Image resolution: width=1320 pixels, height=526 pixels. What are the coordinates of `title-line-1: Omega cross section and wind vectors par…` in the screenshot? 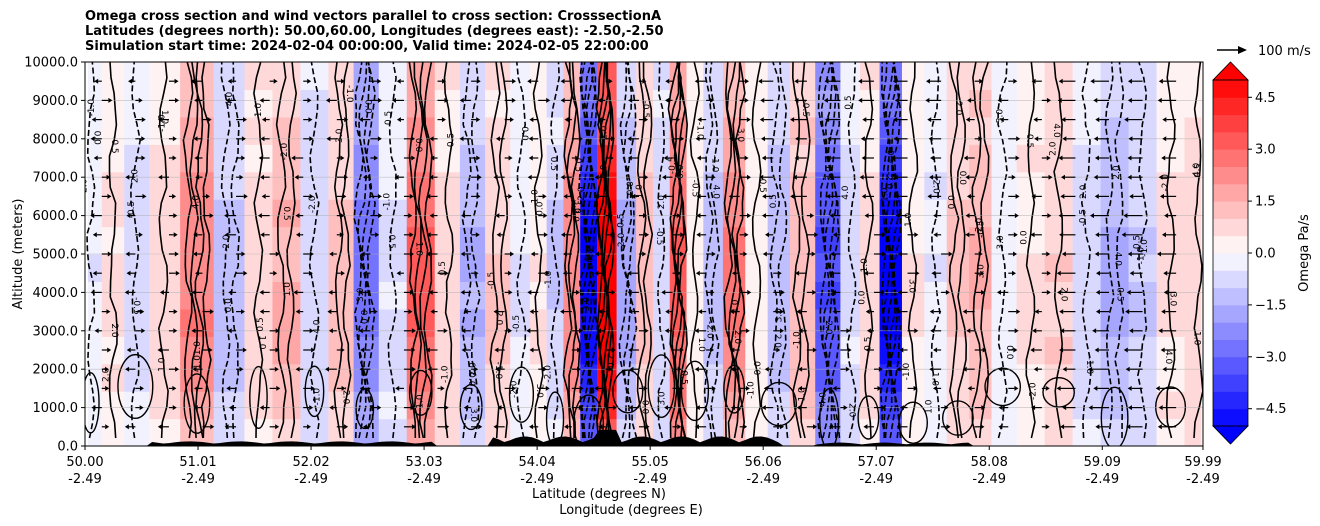 It's located at (373, 16).